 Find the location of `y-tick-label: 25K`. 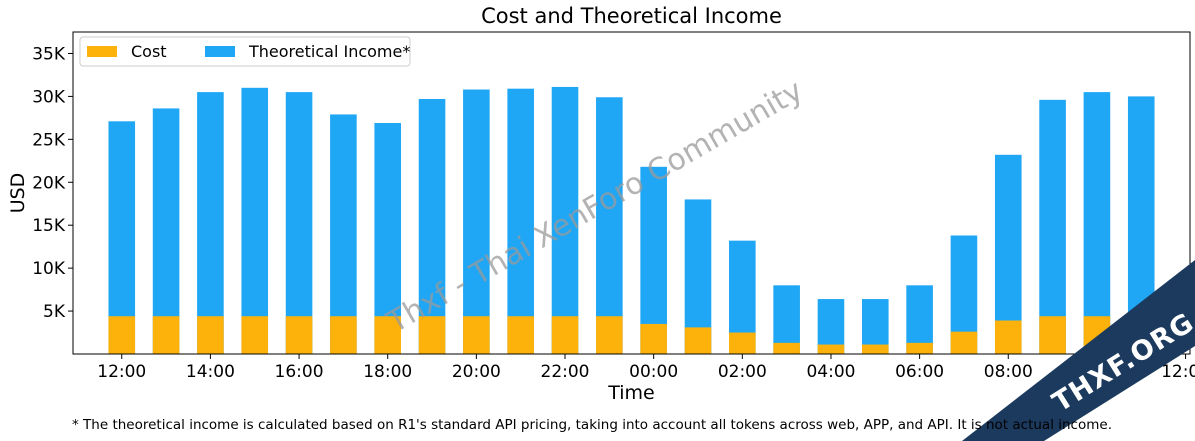

y-tick-label: 25K is located at coordinates (49, 140).